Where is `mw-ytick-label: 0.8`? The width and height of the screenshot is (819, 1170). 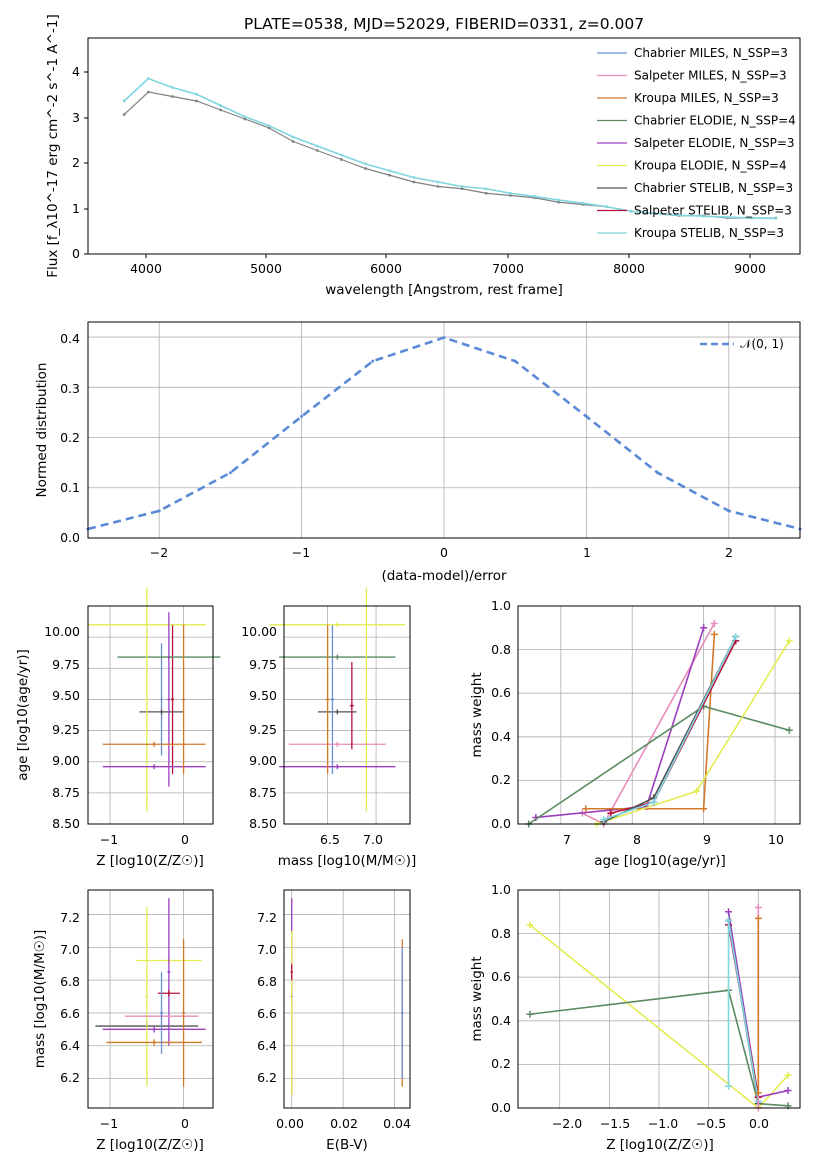
mw-ytick-label: 0.8 is located at coordinates (501, 933).